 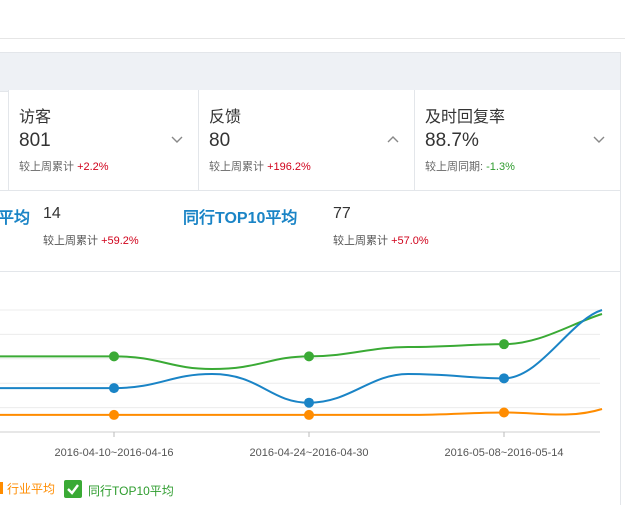 I want to click on metric-label: 及时回复率, so click(x=465, y=117).